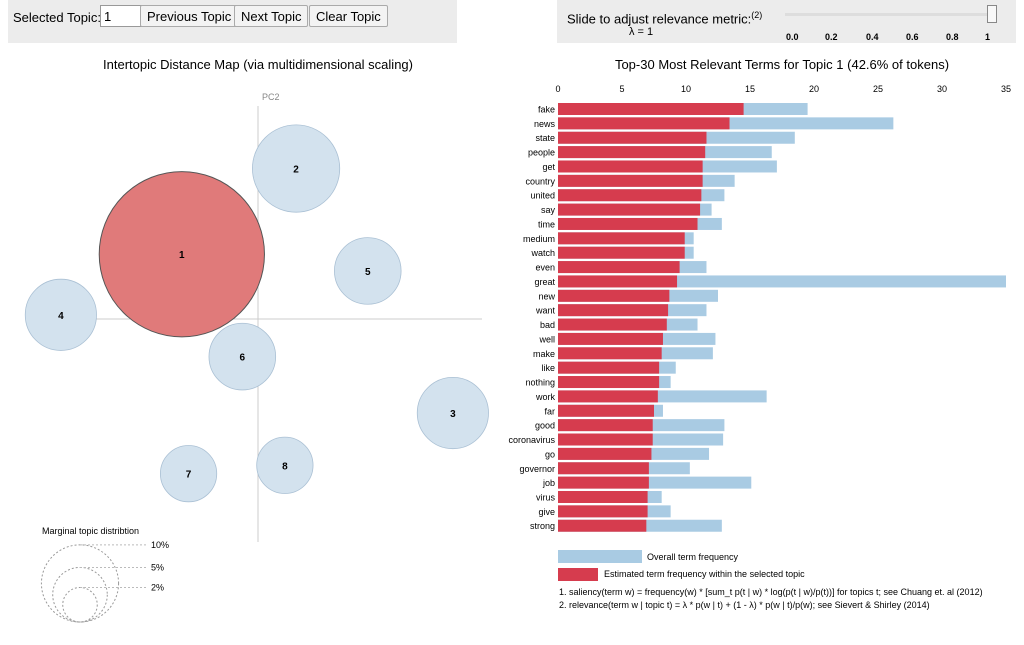 This screenshot has width=1024, height=645. Describe the element at coordinates (605, 453) in the screenshot. I see `estimated-bar-go` at that location.